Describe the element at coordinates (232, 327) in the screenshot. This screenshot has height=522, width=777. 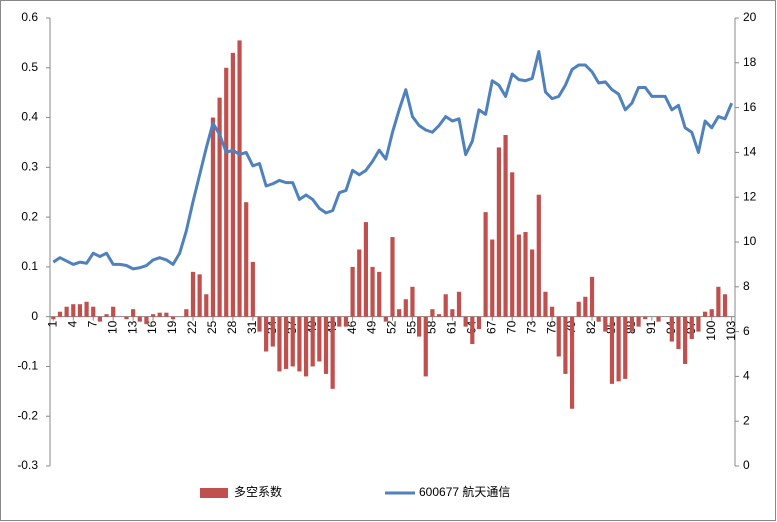
I see `x-tick-label: 28` at that location.